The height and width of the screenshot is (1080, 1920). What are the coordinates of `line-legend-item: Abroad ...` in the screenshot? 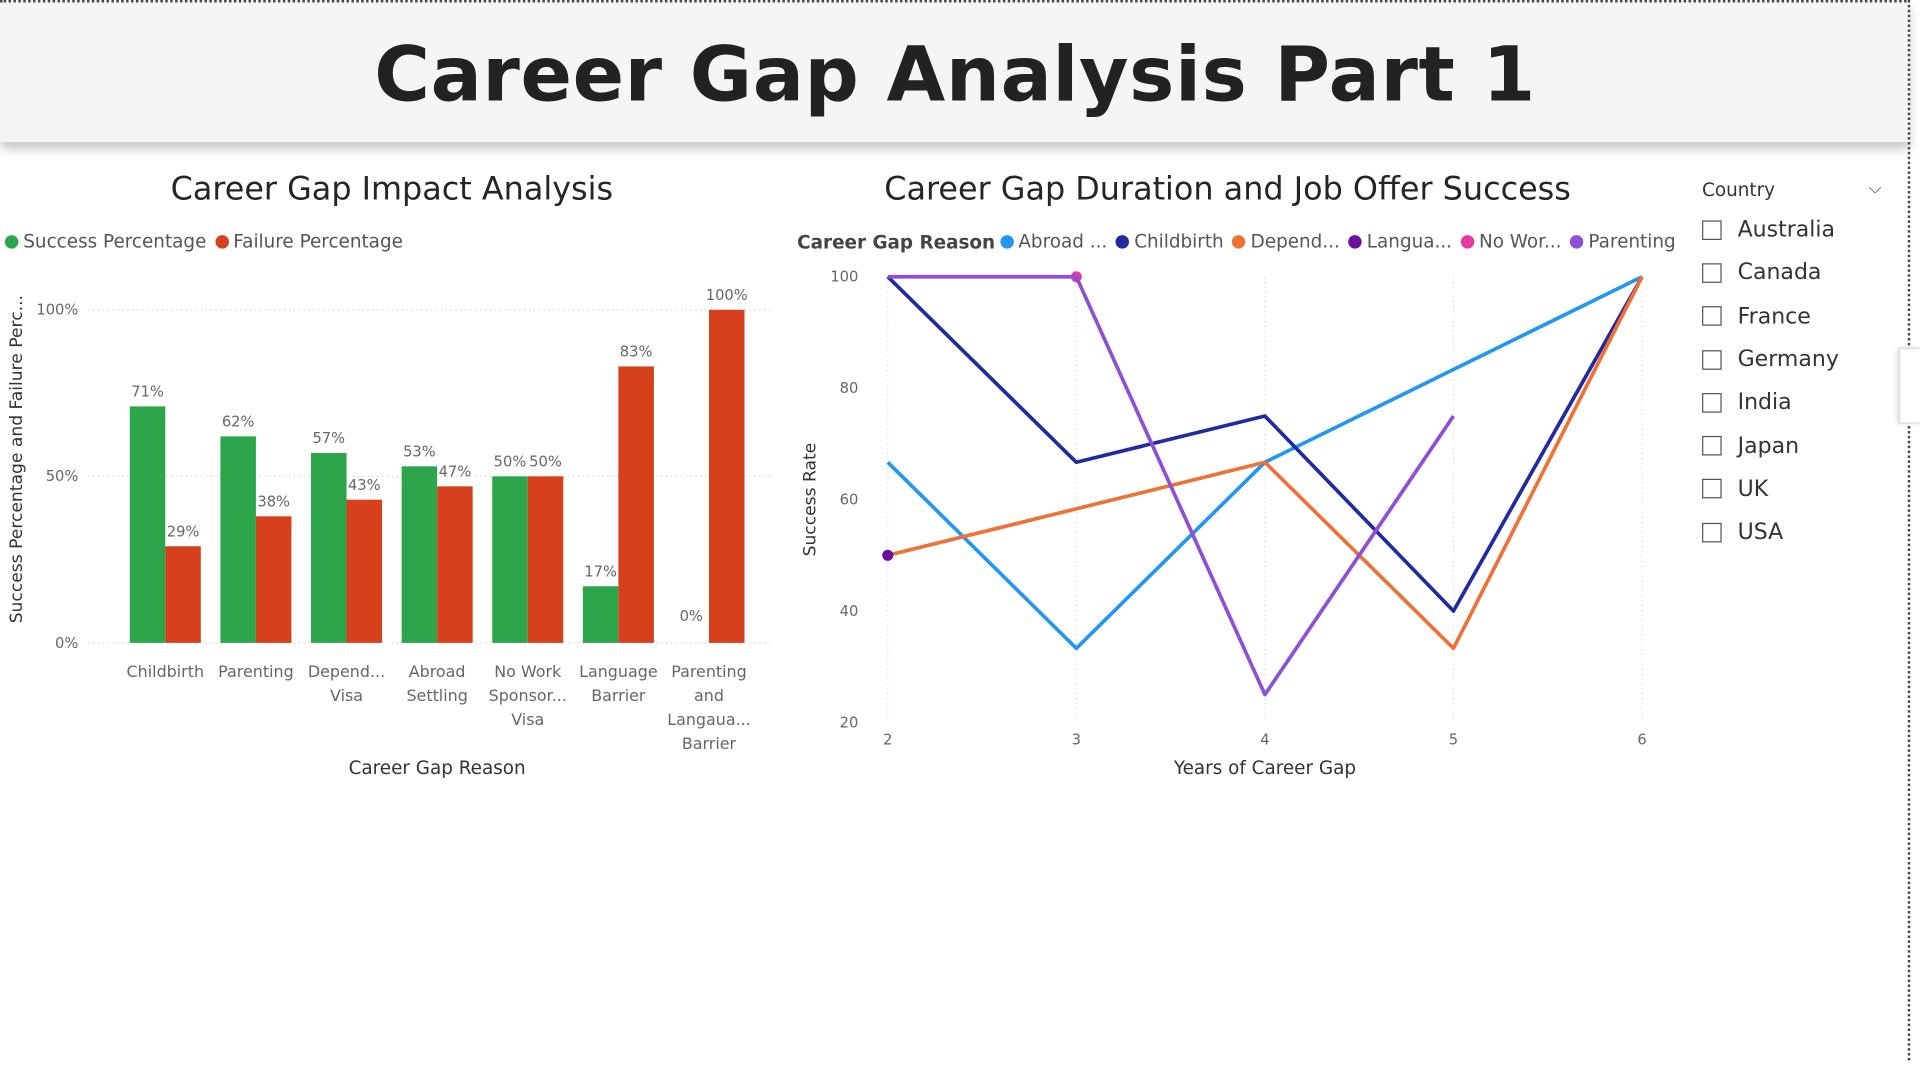 It's located at (1053, 241).